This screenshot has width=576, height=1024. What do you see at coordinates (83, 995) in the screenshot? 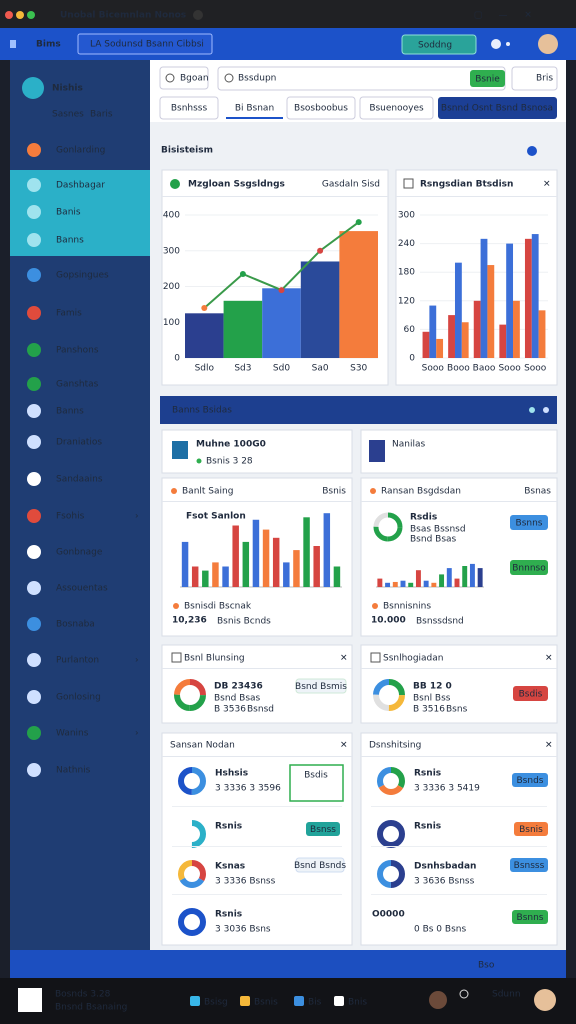
I see `label: Bosnds 3.28` at bounding box center [83, 995].